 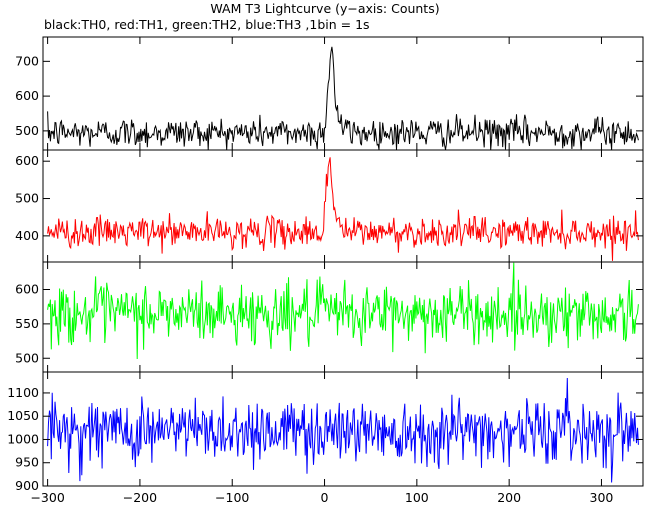 I want to click on x-tick-label: −100, so click(x=232, y=497).